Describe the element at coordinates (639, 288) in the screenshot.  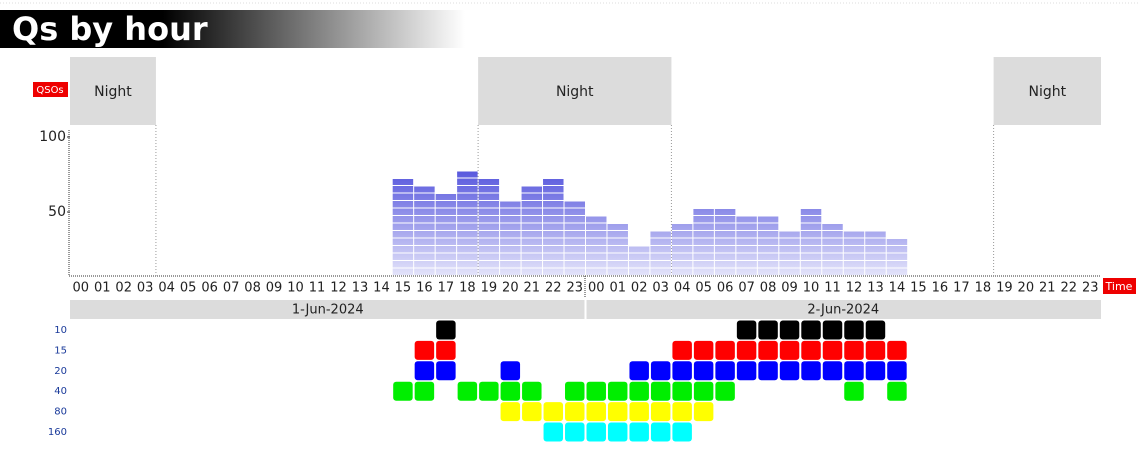
I see `x-tick-label: 02` at that location.